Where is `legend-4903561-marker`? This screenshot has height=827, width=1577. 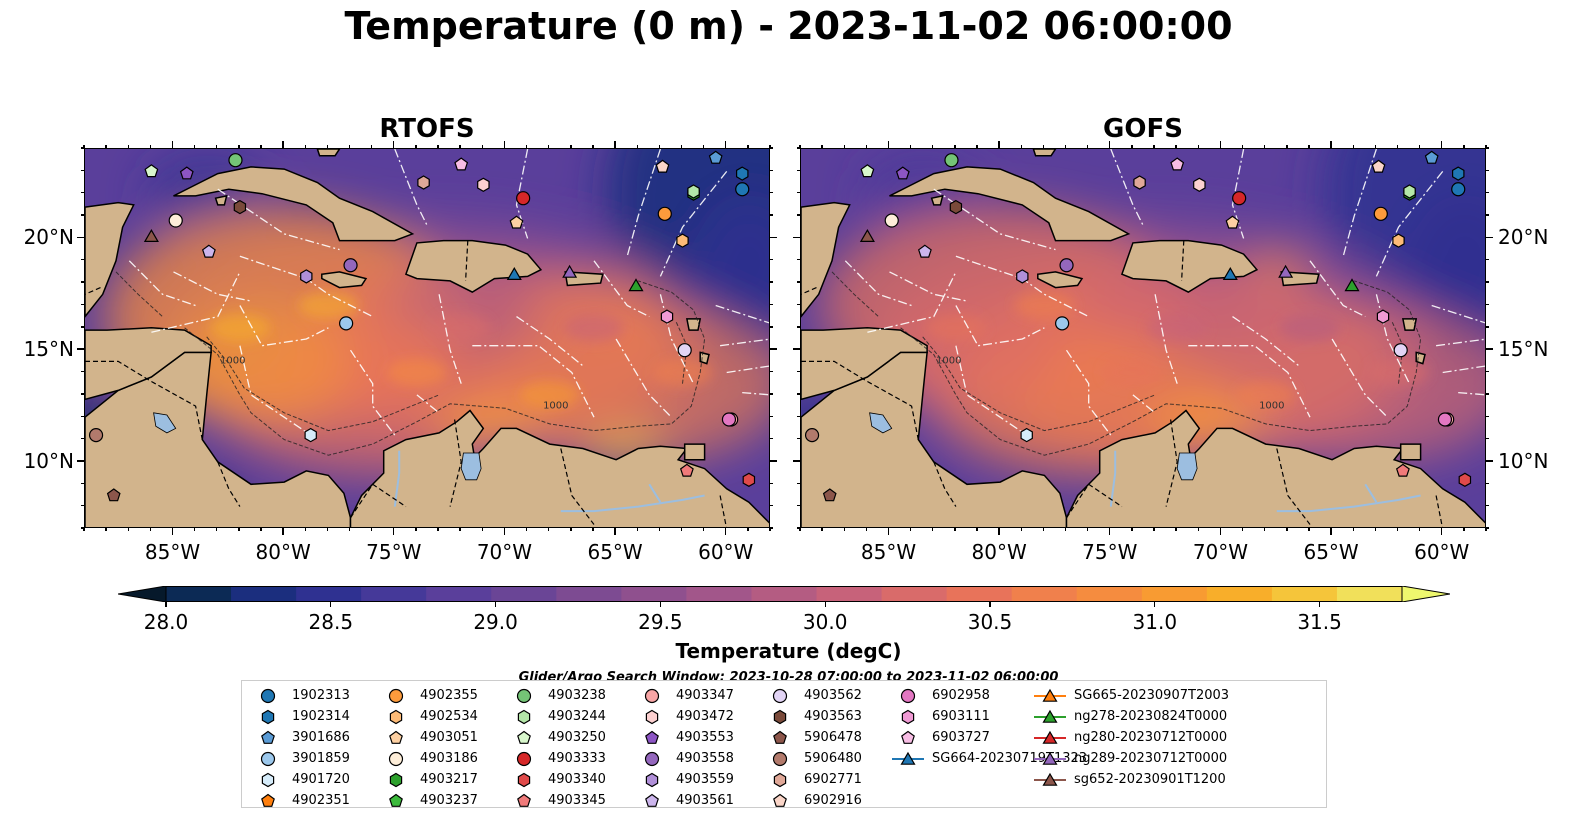 legend-4903561-marker is located at coordinates (652, 800).